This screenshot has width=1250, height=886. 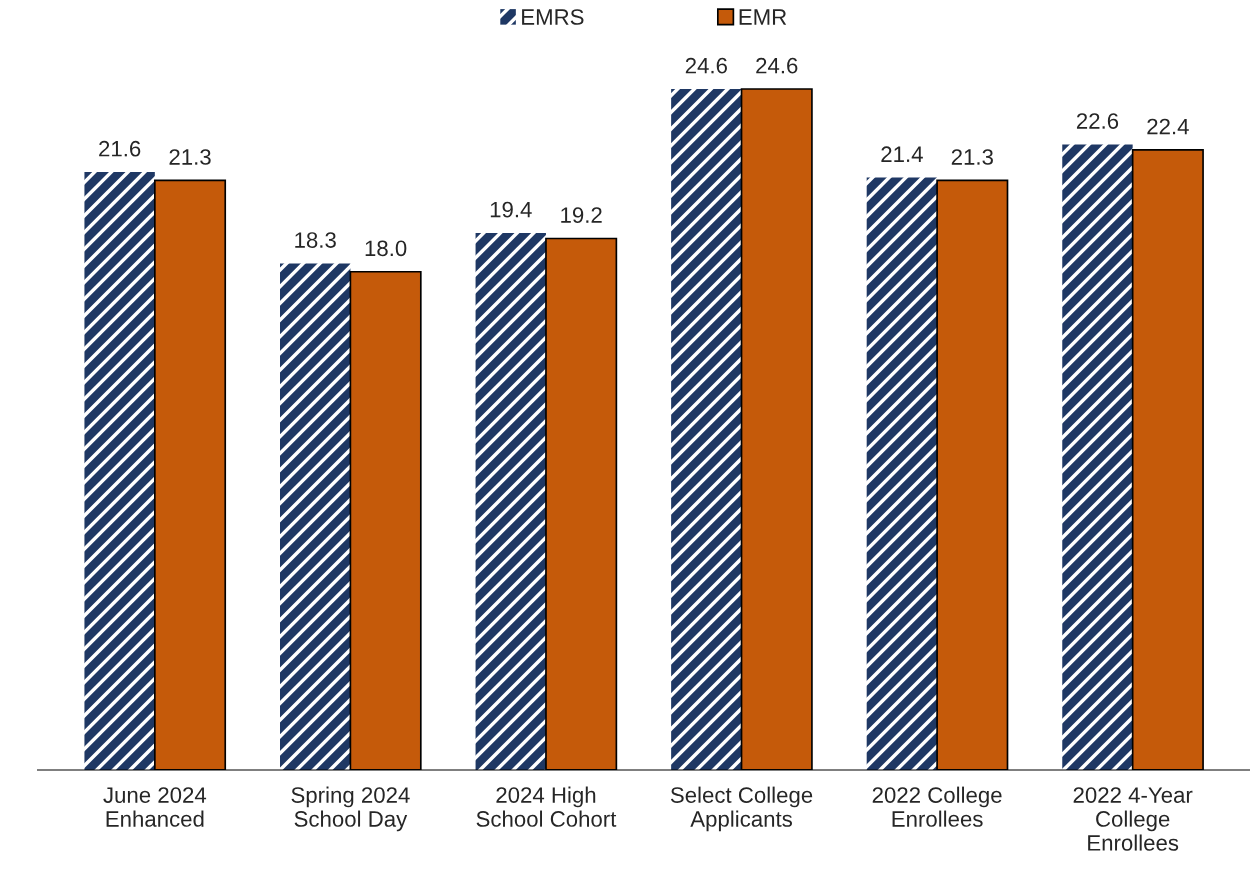 What do you see at coordinates (763, 17) in the screenshot?
I see `legend-label: EMR` at bounding box center [763, 17].